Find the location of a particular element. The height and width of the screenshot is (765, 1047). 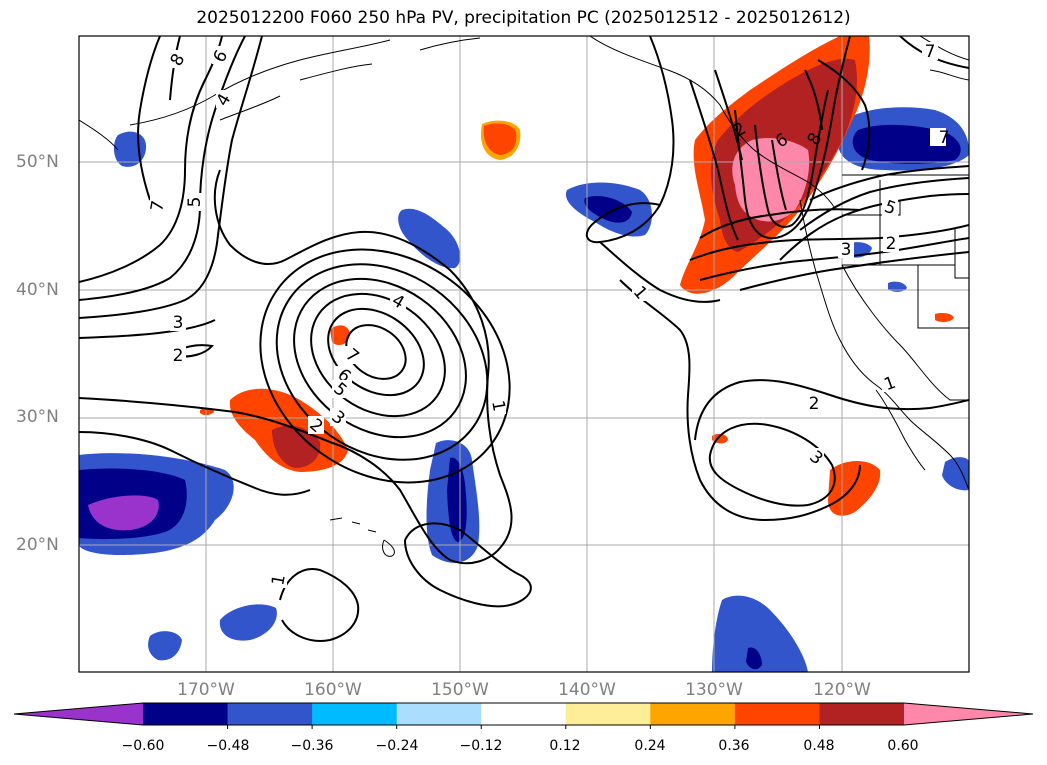

lat-label: 20°N is located at coordinates (37, 545).